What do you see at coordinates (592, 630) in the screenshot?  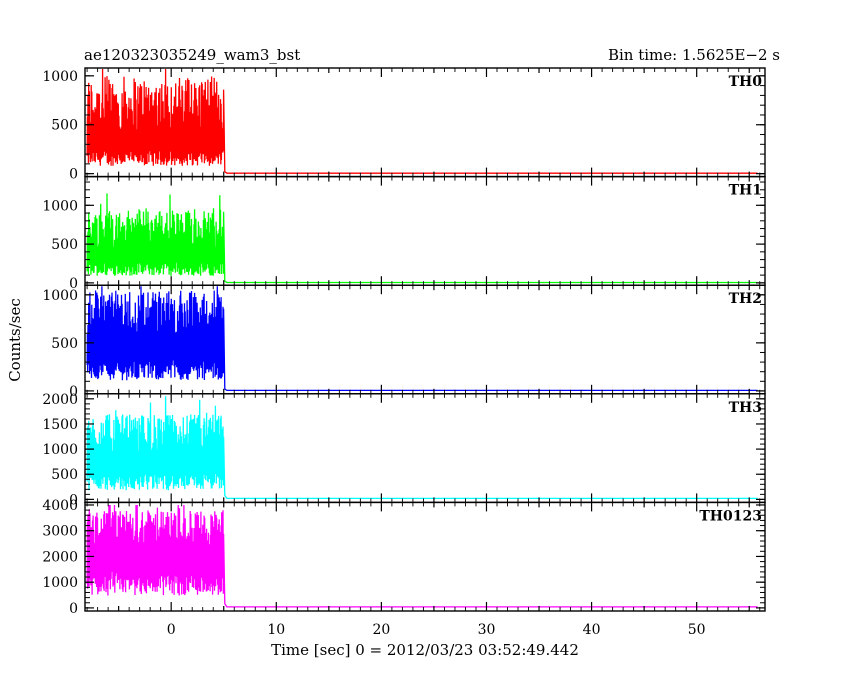 I see `x-tick-label: 40` at bounding box center [592, 630].